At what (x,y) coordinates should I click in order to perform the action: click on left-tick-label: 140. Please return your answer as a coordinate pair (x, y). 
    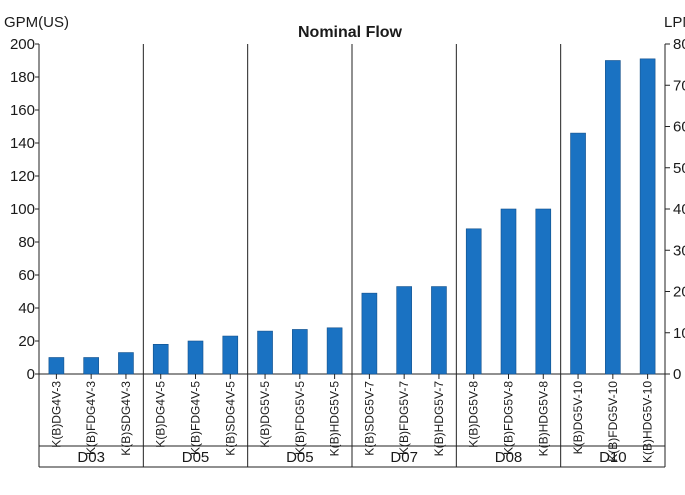
    Looking at the image, I should click on (22, 143).